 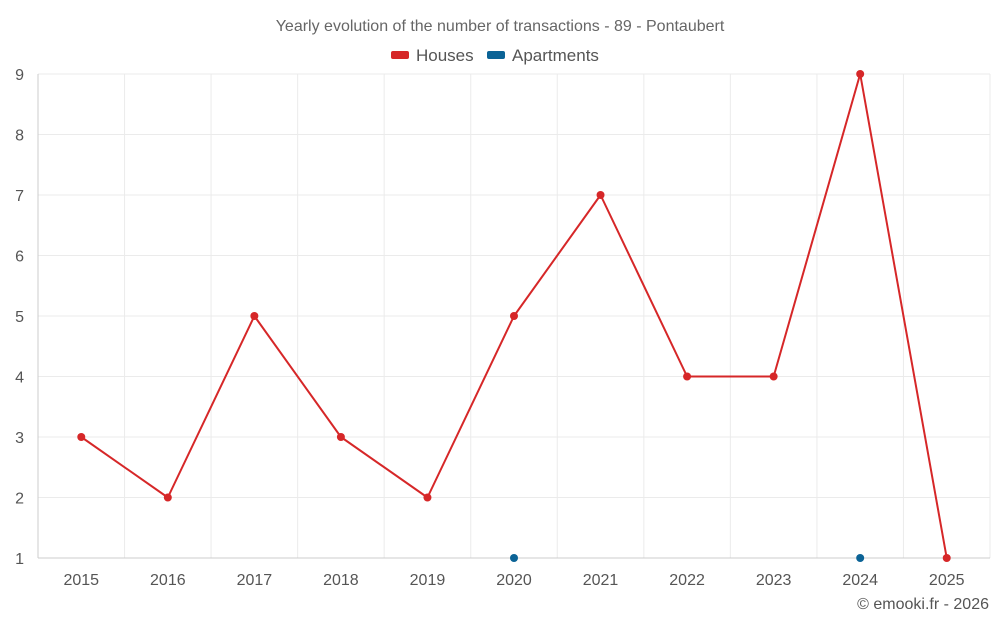 What do you see at coordinates (19, 438) in the screenshot?
I see `y-tick-label: 3` at bounding box center [19, 438].